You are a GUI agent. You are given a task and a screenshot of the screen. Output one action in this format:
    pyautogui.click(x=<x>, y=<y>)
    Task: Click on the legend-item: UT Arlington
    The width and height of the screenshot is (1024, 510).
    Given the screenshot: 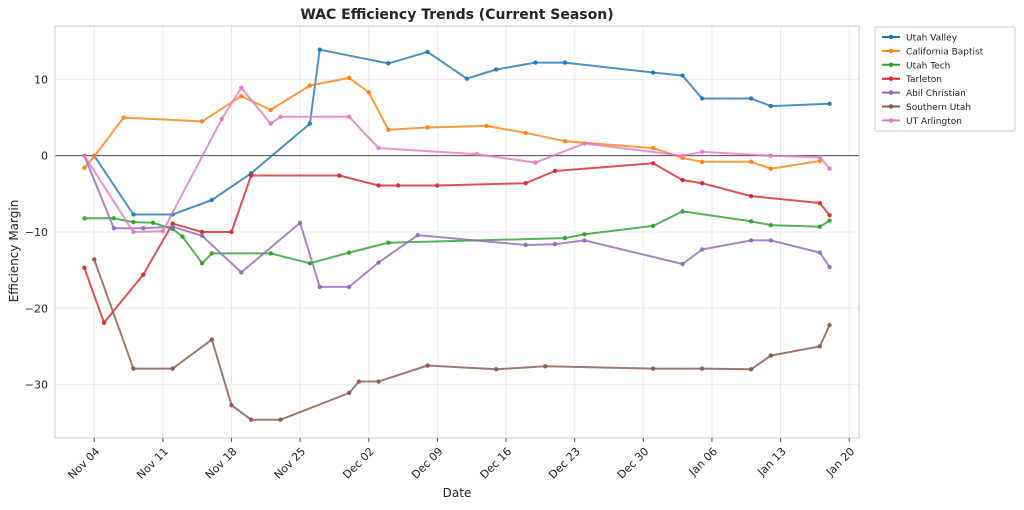 What is the action you would take?
    pyautogui.click(x=922, y=122)
    